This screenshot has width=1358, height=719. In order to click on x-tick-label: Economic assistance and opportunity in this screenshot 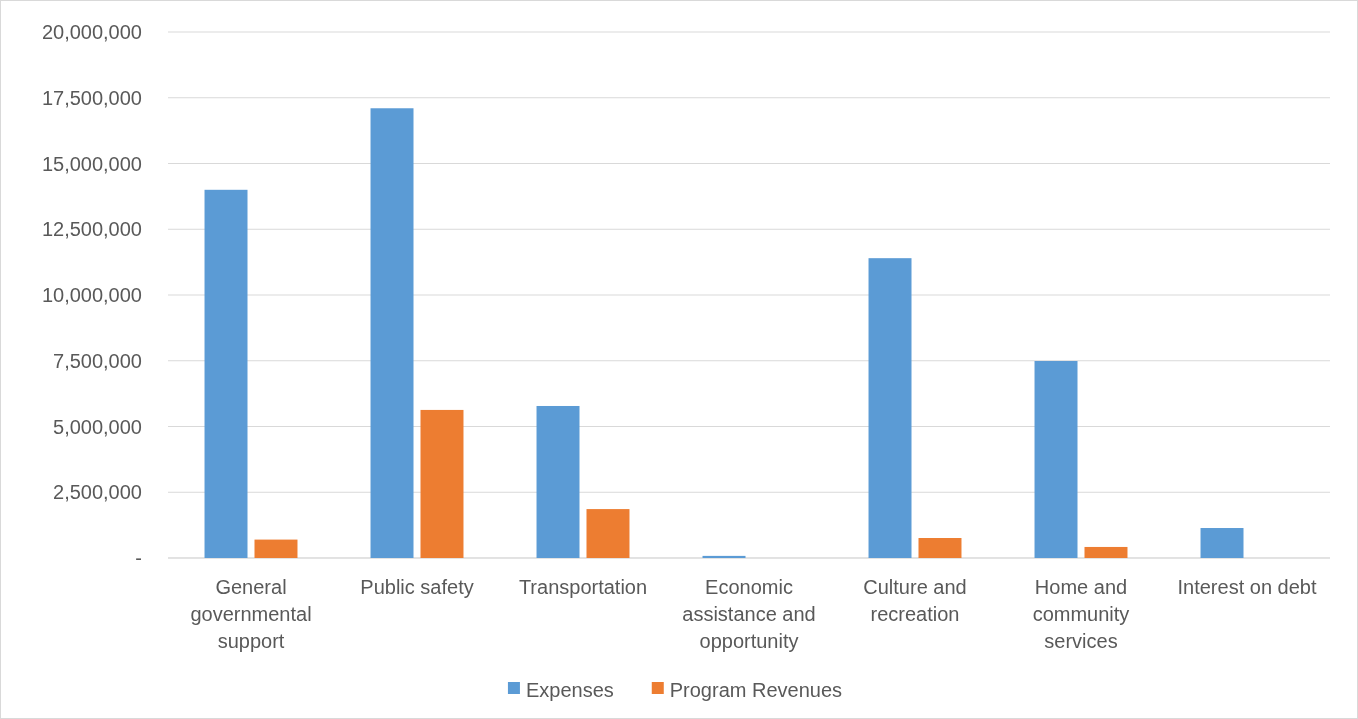, I will do `click(749, 614)`.